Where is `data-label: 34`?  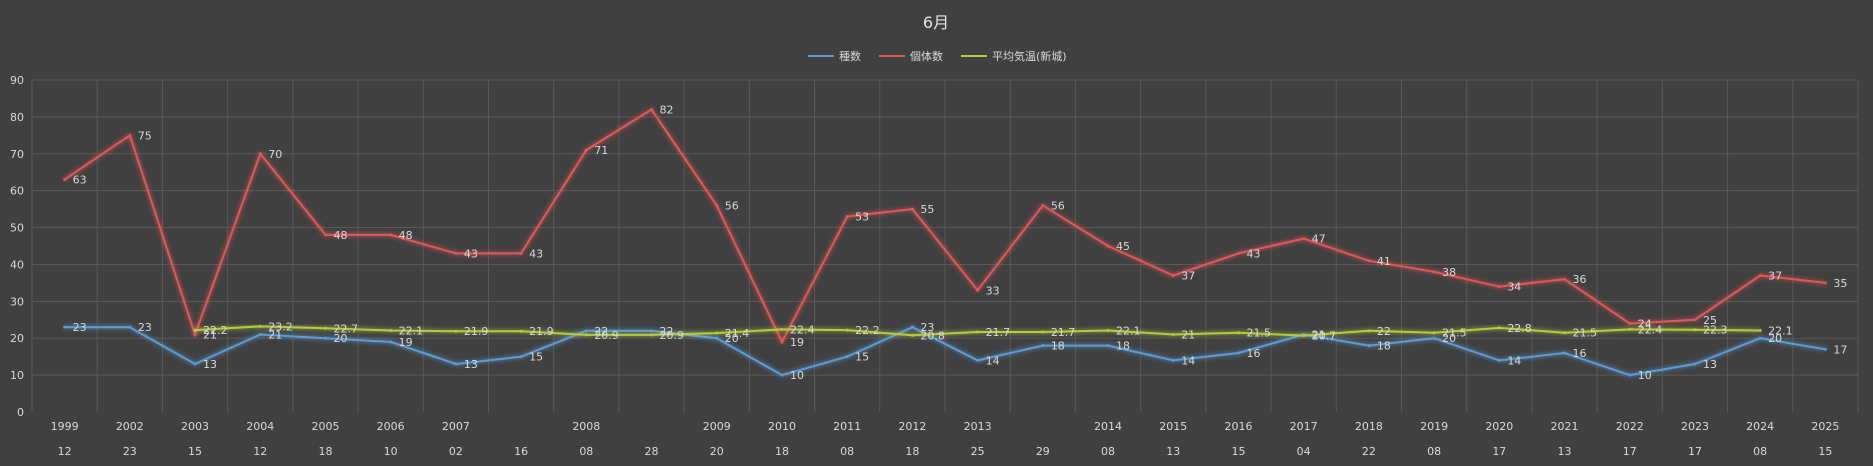
data-label: 34 is located at coordinates (1514, 287).